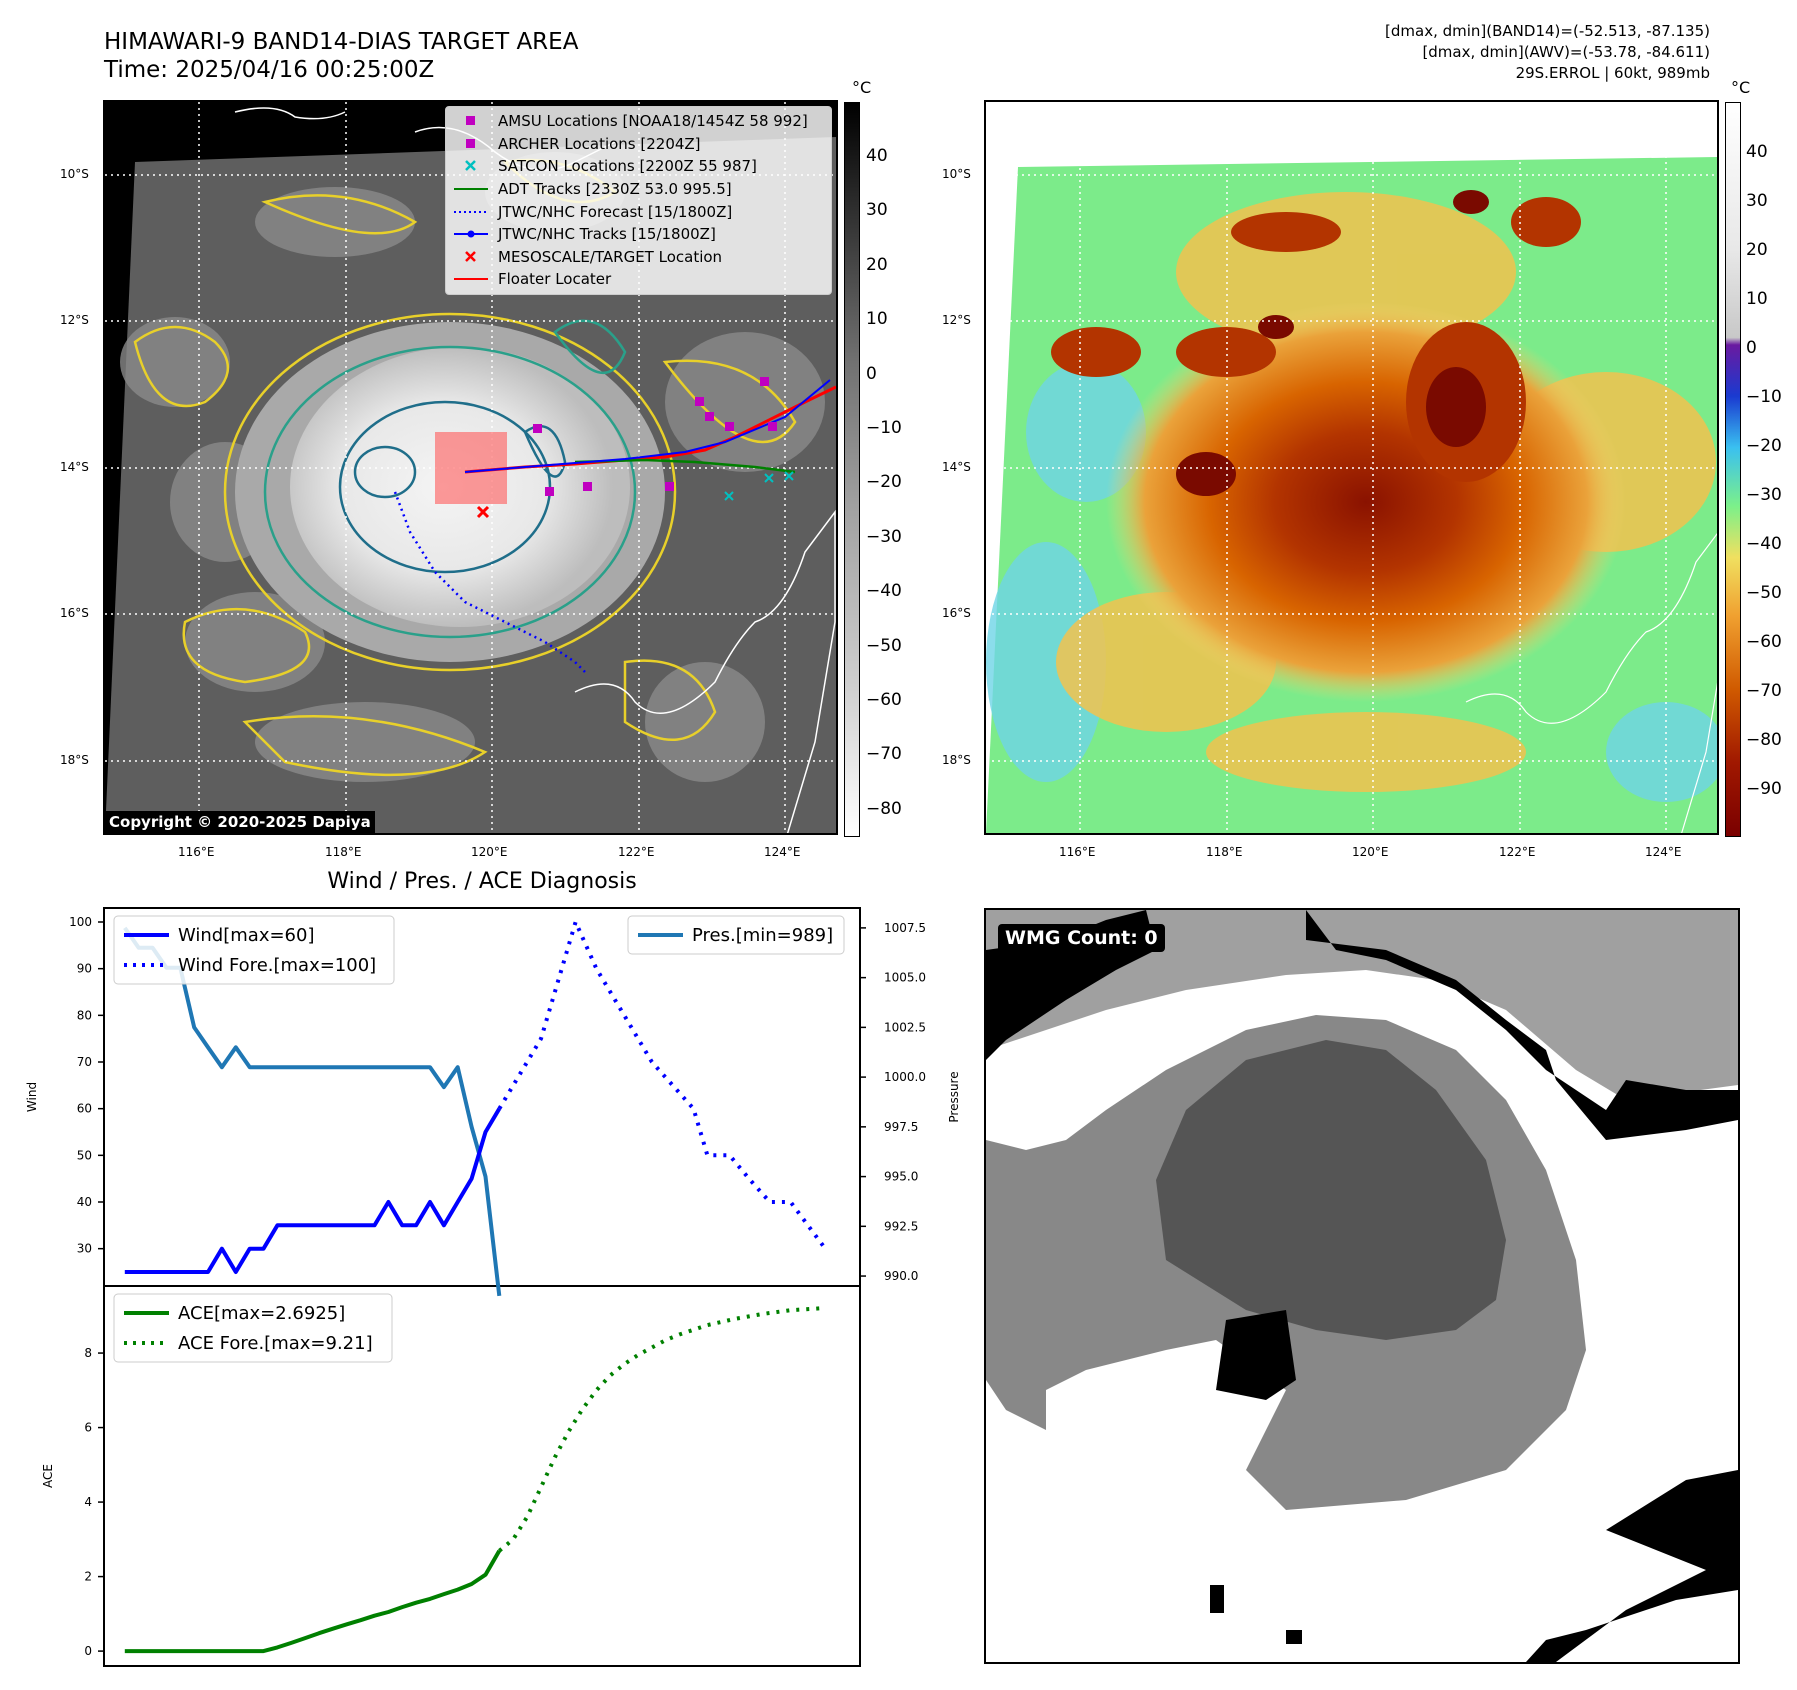 The image size is (1797, 1690). What do you see at coordinates (313, 1190) in the screenshot?
I see `wind-line` at bounding box center [313, 1190].